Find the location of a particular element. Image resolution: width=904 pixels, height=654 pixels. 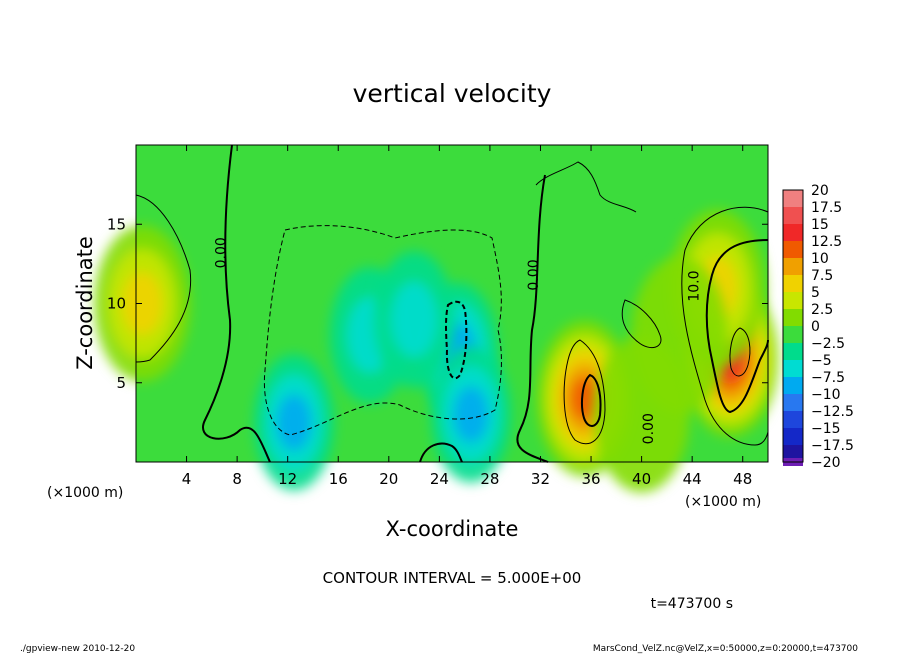

colorbar-label: −12.5 is located at coordinates (832, 412).